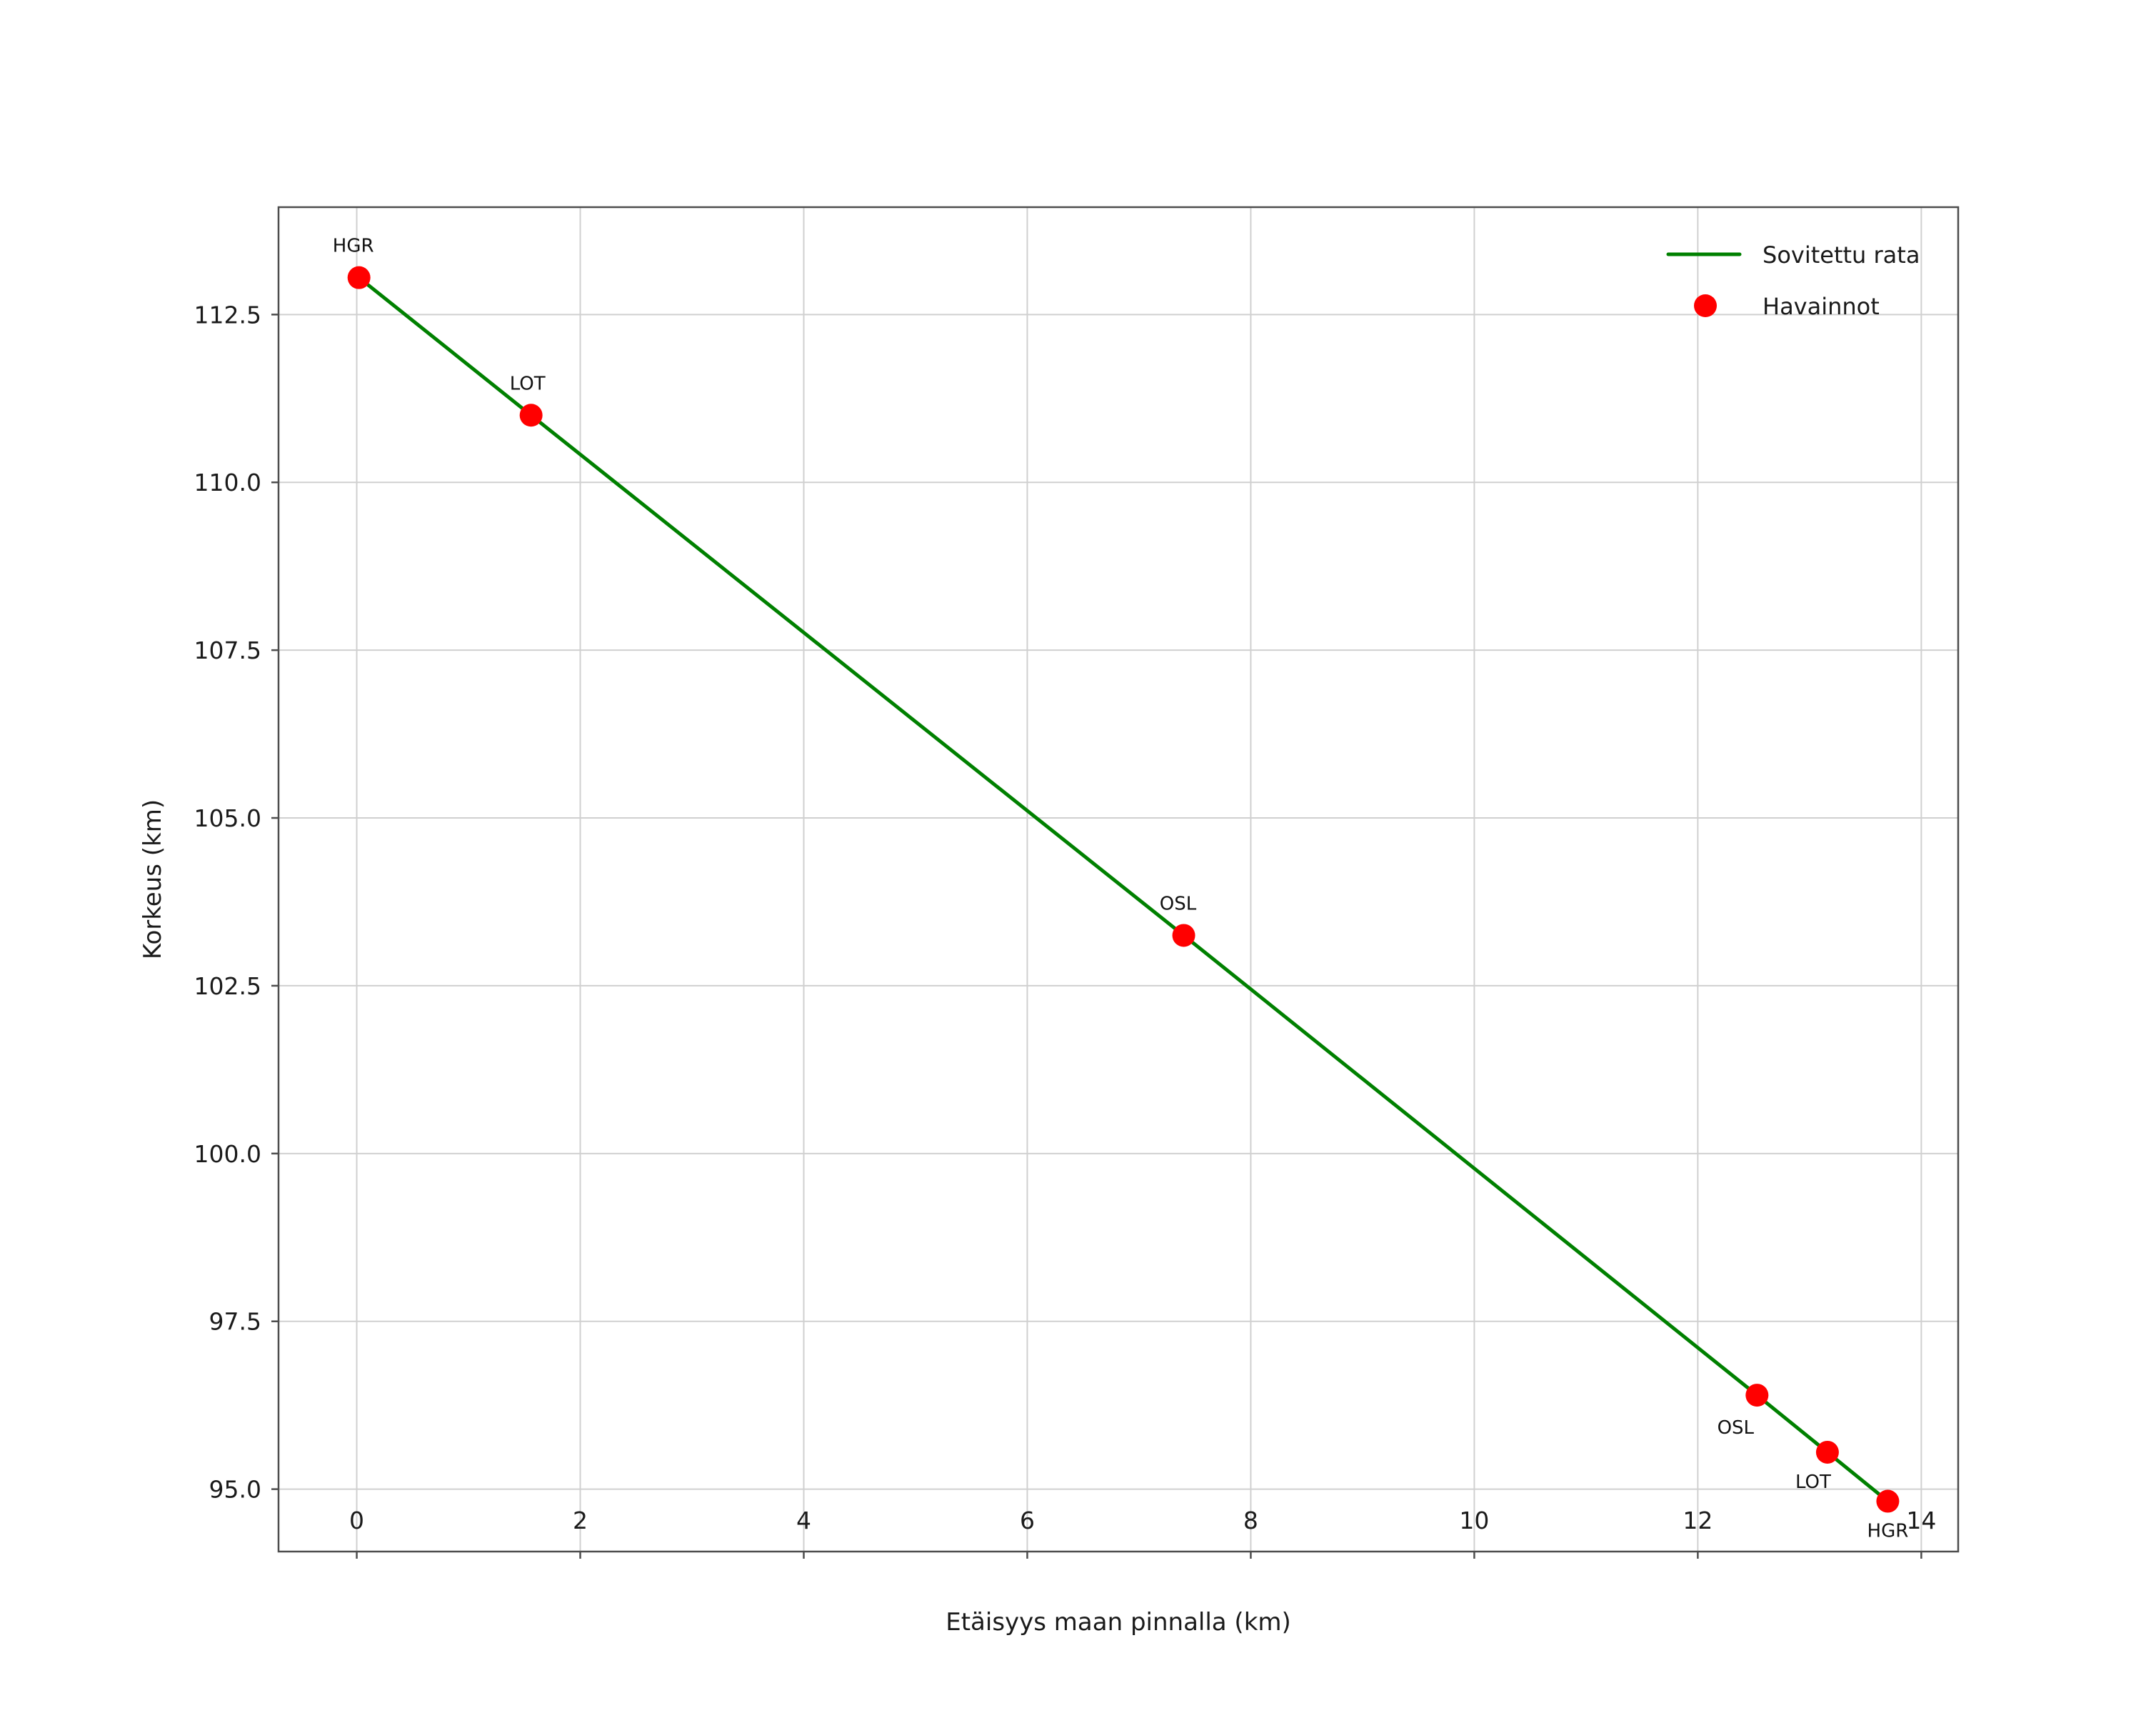  I want to click on y-tick-label: 107.5, so click(228, 650).